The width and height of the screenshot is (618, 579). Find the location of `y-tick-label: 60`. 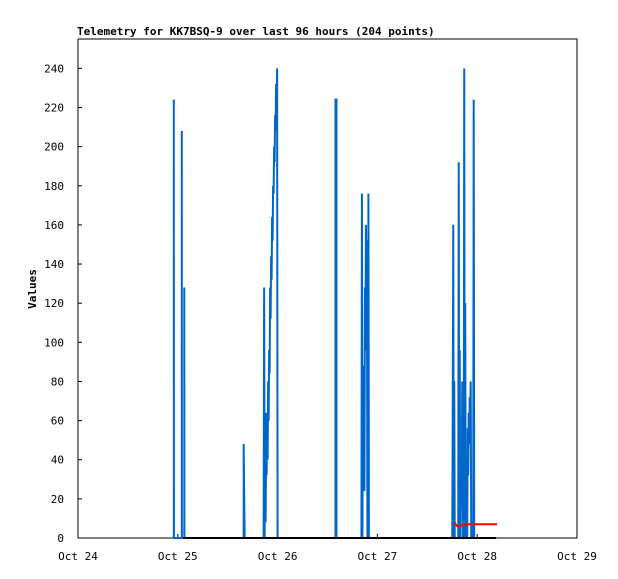

y-tick-label: 60 is located at coordinates (57, 421).